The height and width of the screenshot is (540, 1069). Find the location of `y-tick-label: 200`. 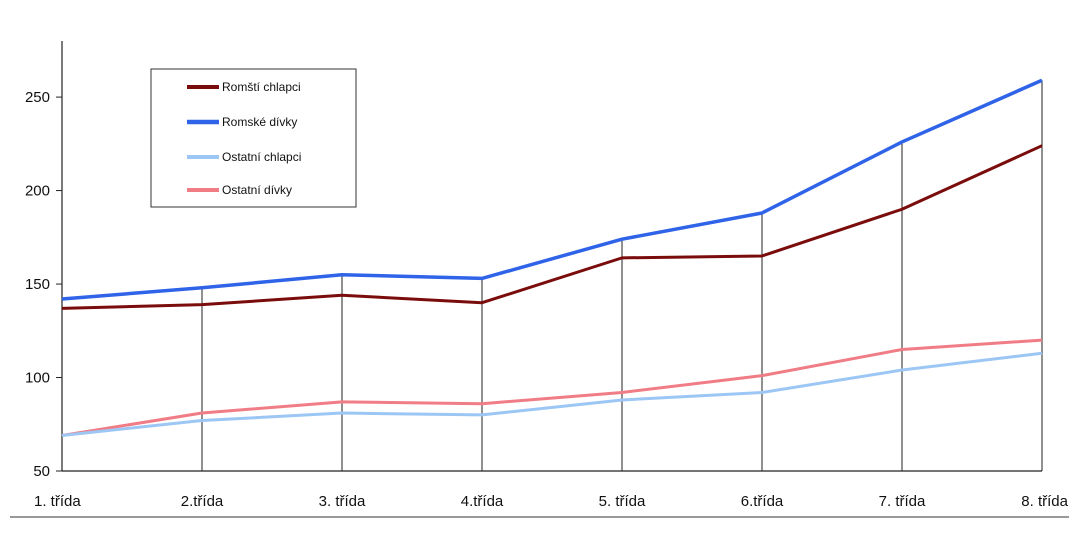

y-tick-label: 200 is located at coordinates (37, 191).